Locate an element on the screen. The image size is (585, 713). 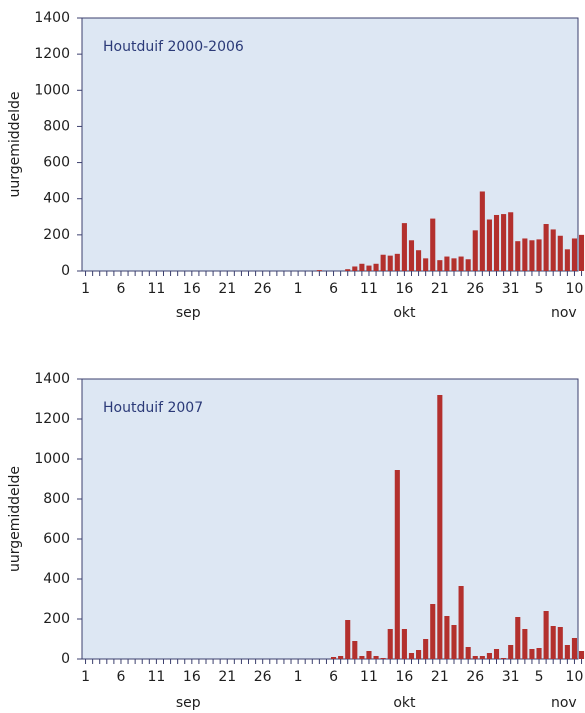
y-tick-label: 400 is located at coordinates (56, 579).